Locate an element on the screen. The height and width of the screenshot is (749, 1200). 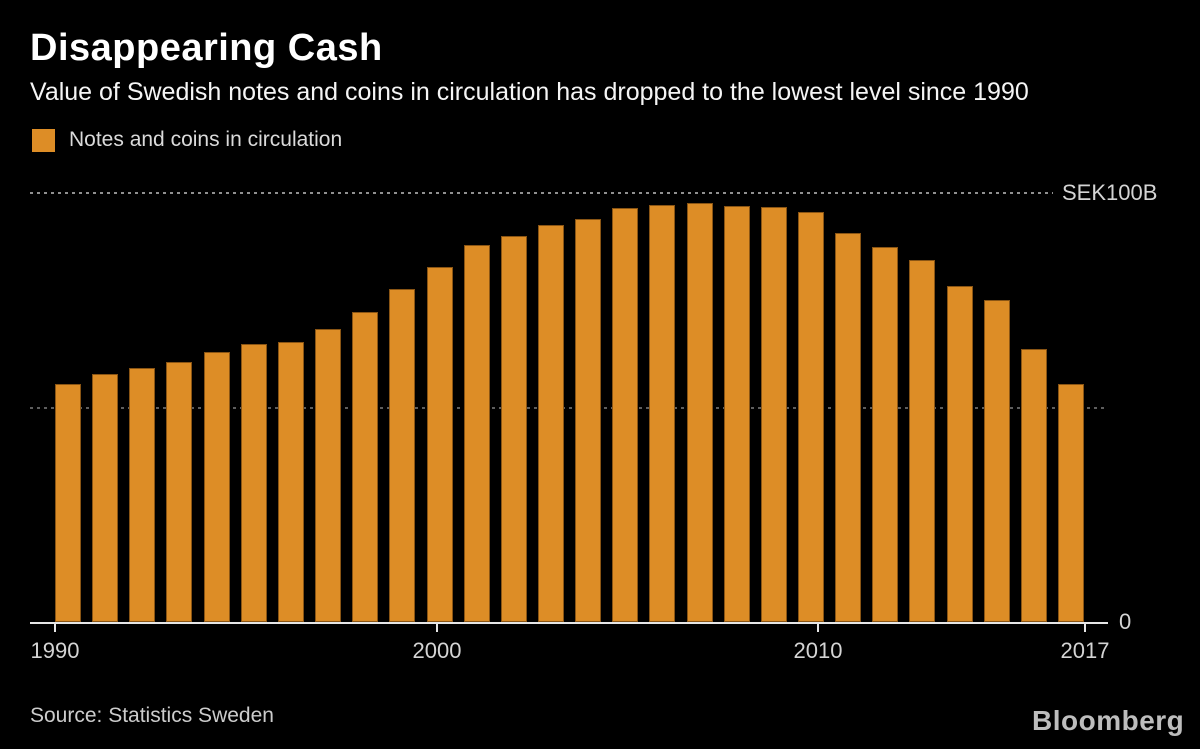
y-axis-label-100b: SEK100B is located at coordinates (1110, 192).